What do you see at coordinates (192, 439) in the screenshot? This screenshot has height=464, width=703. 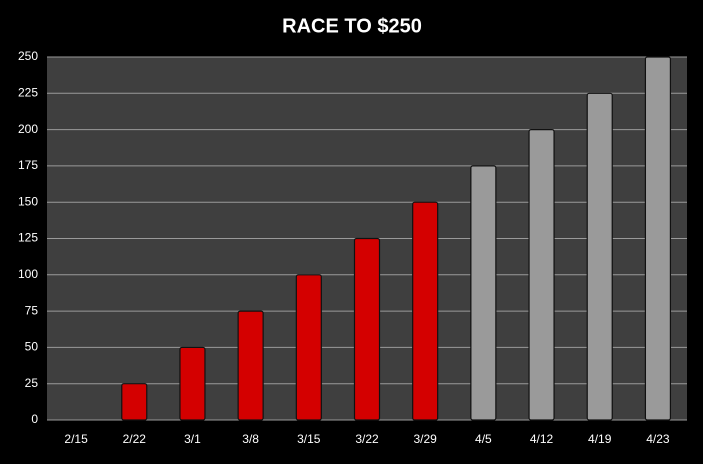 I see `x-tick-label: 3/1` at bounding box center [192, 439].